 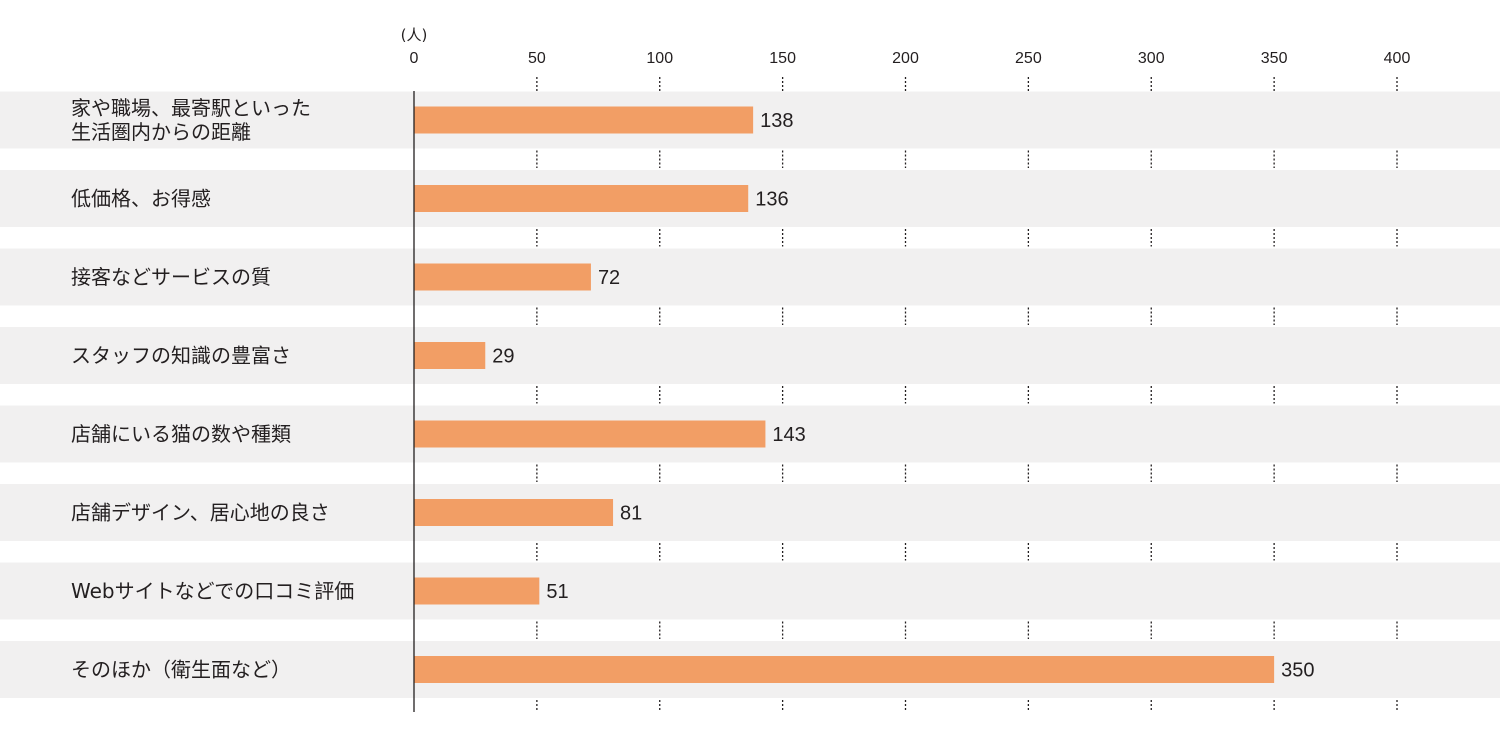 I want to click on tick-label-50: 50, so click(x=537, y=58).